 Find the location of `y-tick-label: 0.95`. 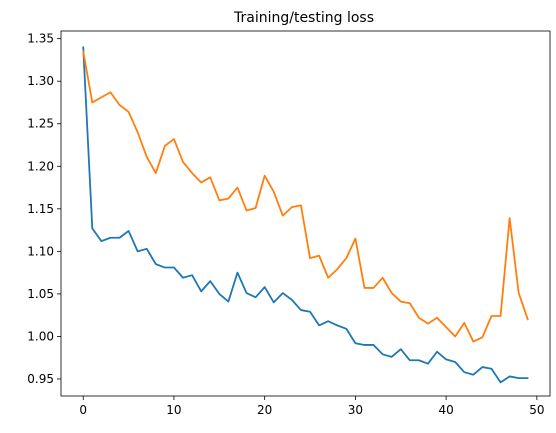

y-tick-label: 0.95 is located at coordinates (40, 379).